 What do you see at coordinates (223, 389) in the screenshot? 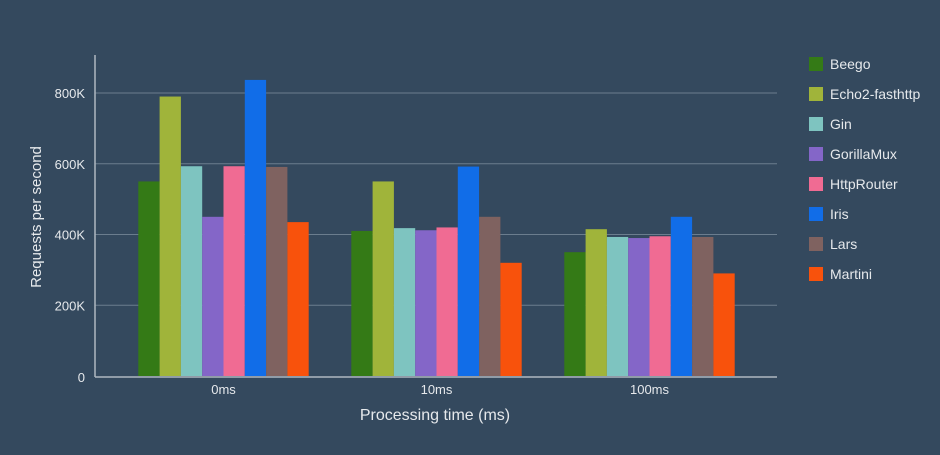
I see `x-tick-label: 0ms` at bounding box center [223, 389].